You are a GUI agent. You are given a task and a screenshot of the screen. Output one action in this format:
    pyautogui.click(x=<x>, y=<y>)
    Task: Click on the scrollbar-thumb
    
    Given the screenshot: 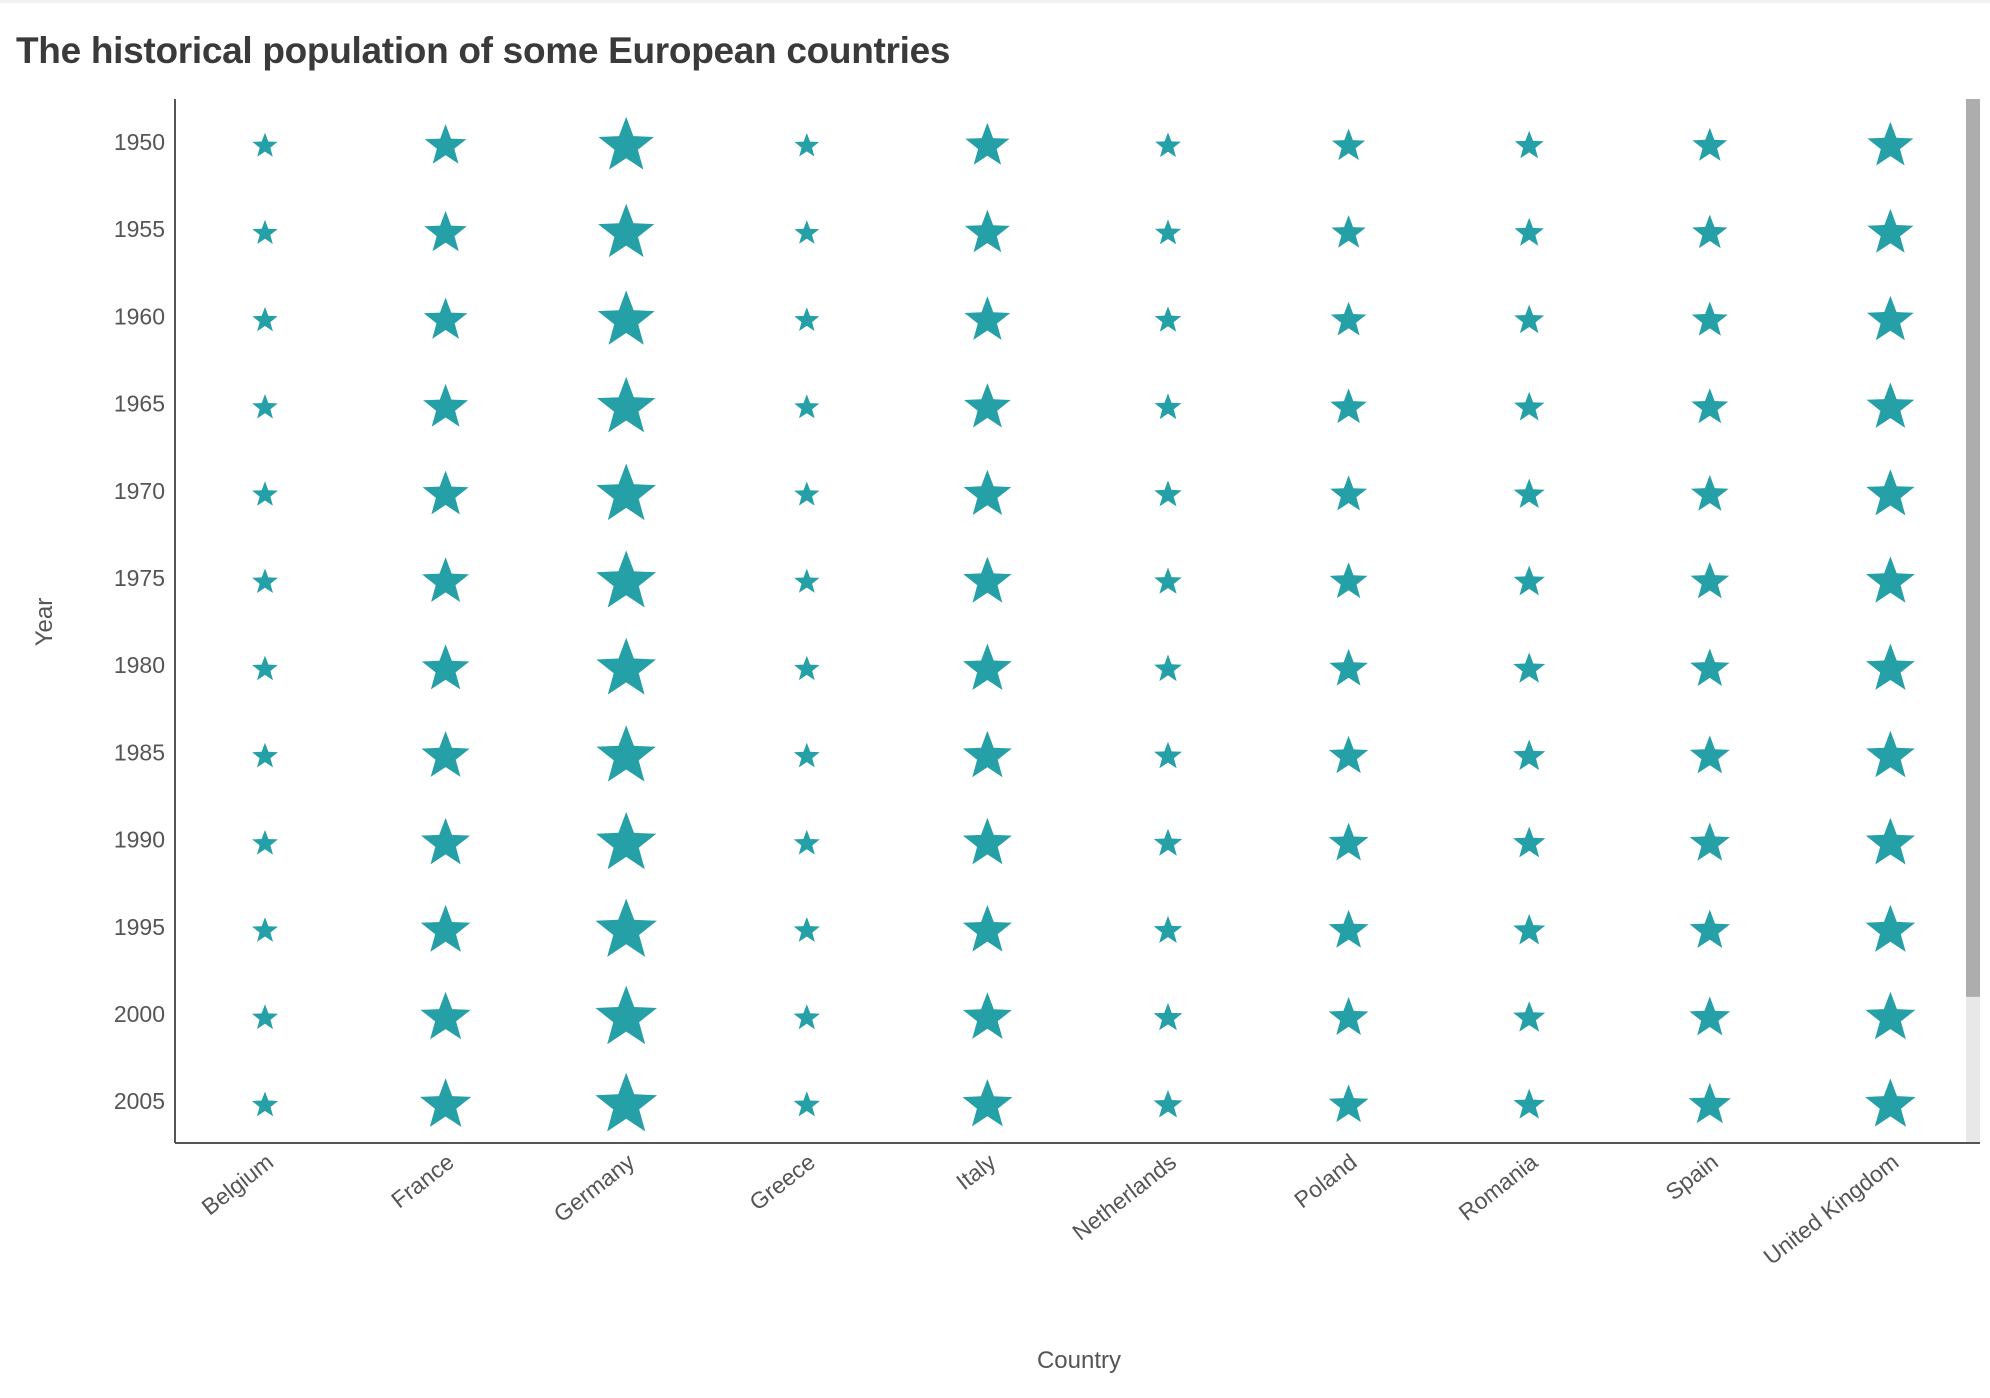 What is the action you would take?
    pyautogui.click(x=1973, y=548)
    